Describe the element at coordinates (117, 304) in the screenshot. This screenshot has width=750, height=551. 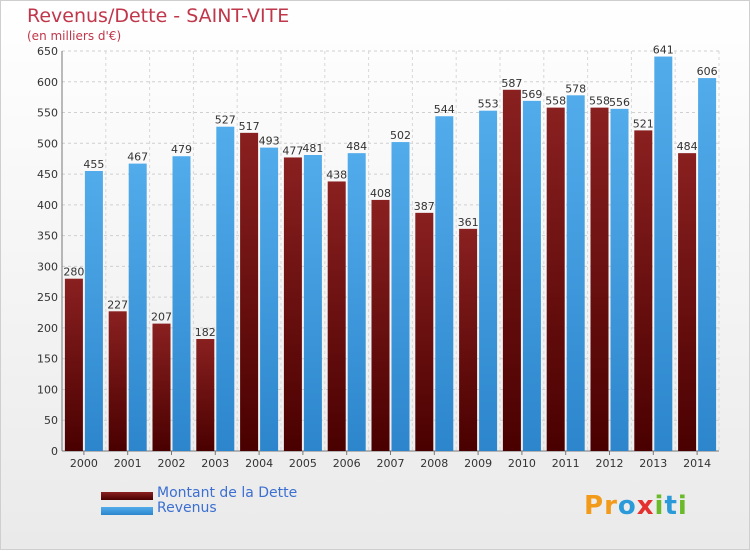
I see `data-label-debt: 227` at that location.